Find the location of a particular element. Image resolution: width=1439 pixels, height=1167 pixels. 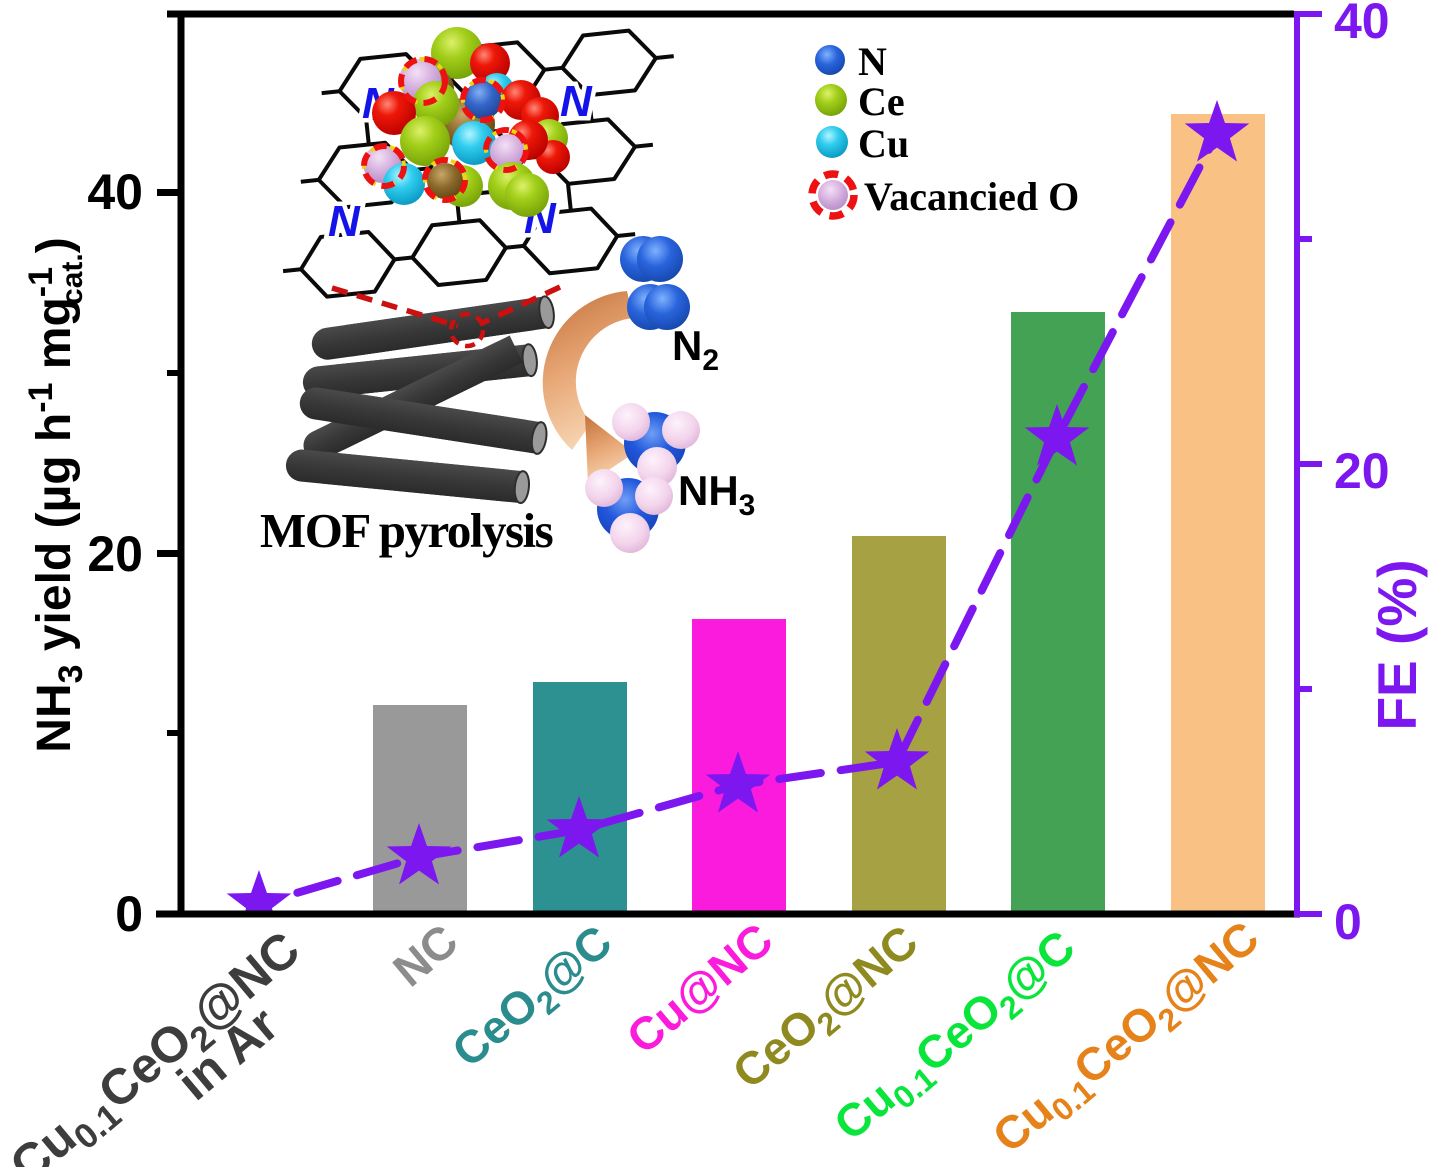

svg-text: N2 is located at coordinates (695, 349).